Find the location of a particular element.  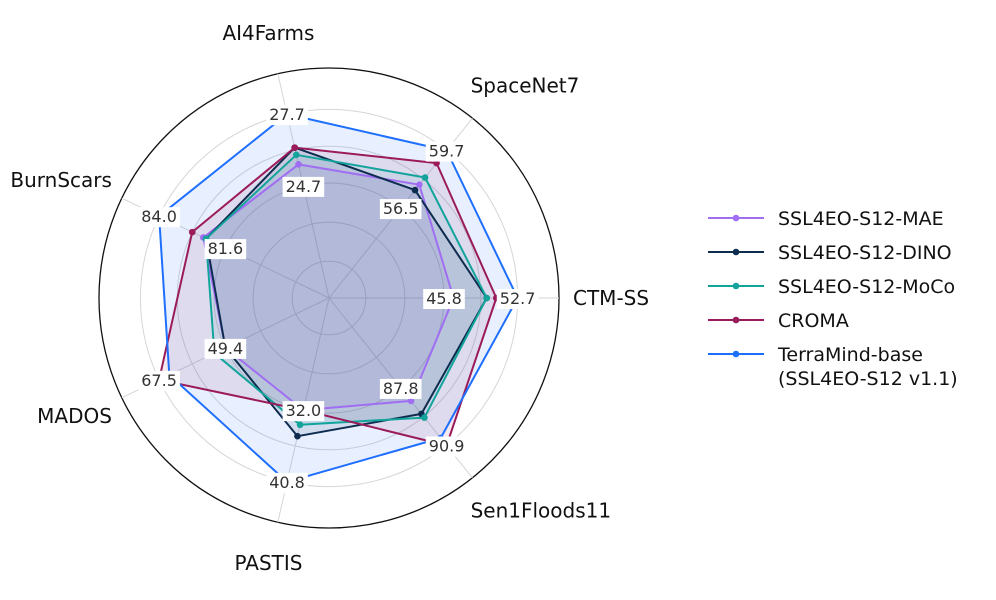

axis-label-pastis: PASTIS is located at coordinates (268, 563).